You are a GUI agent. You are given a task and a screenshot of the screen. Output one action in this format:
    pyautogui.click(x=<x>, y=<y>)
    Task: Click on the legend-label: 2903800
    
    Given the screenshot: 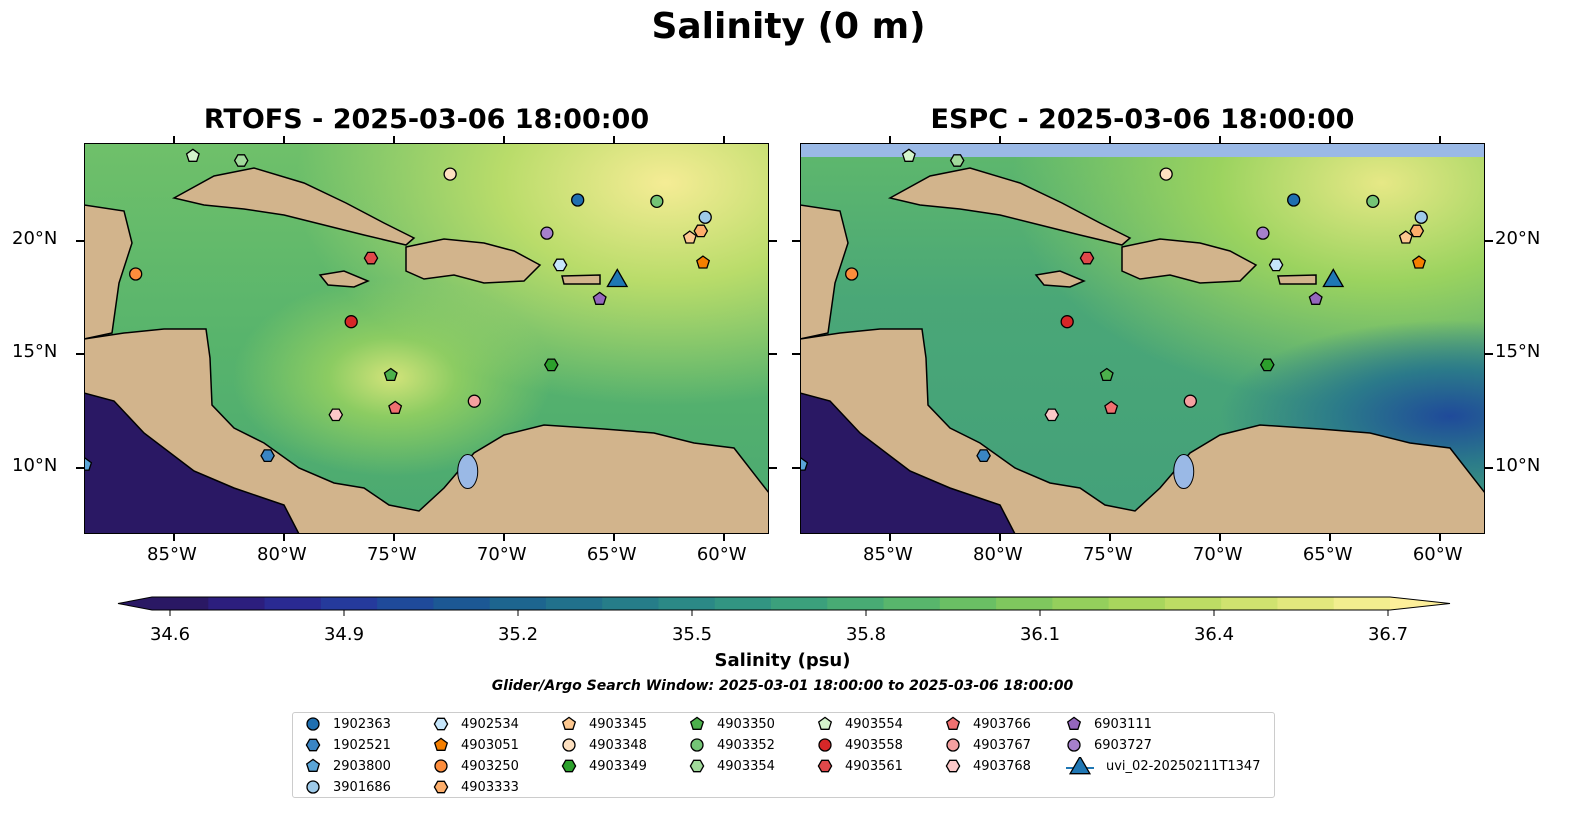 What is the action you would take?
    pyautogui.click(x=362, y=766)
    